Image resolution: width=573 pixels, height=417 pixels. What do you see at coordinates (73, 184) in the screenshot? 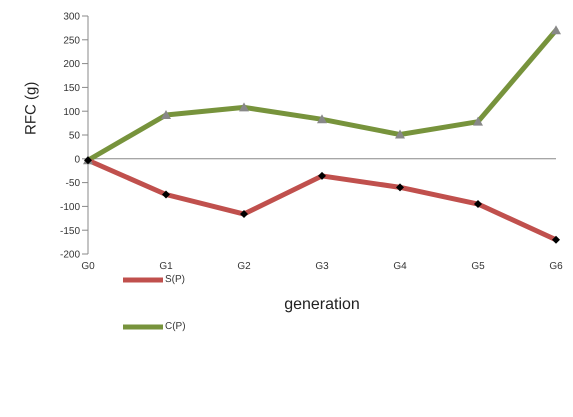
I see `y-tick-label: -50` at bounding box center [73, 184].